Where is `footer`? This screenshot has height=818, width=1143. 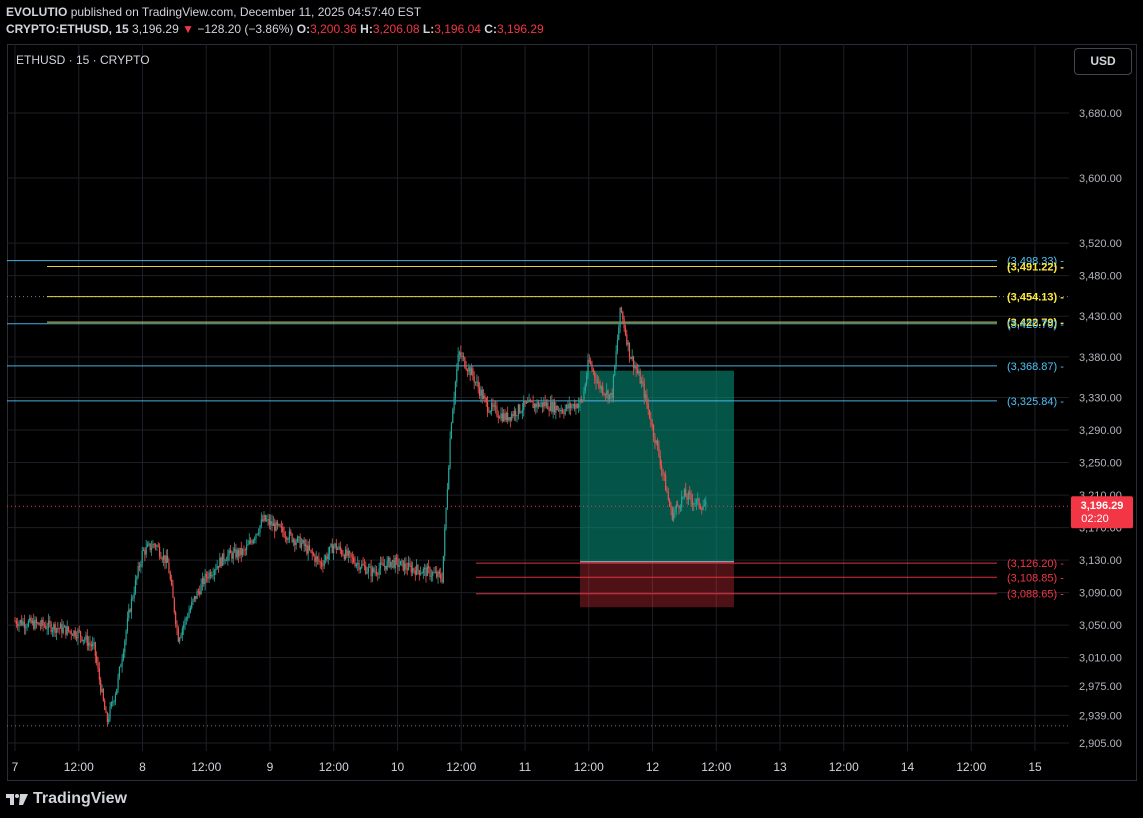 footer is located at coordinates (571, 800).